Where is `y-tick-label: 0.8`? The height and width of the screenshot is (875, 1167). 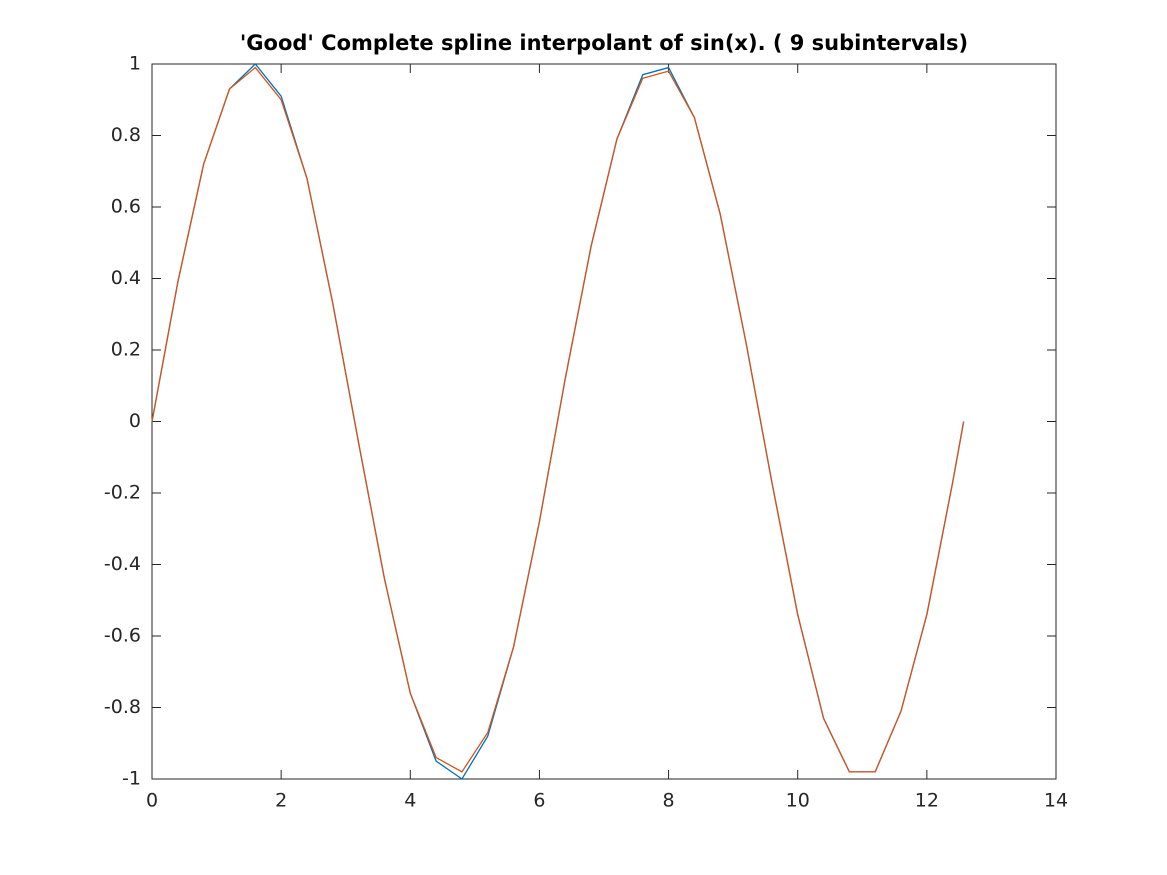 y-tick-label: 0.8 is located at coordinates (126, 135).